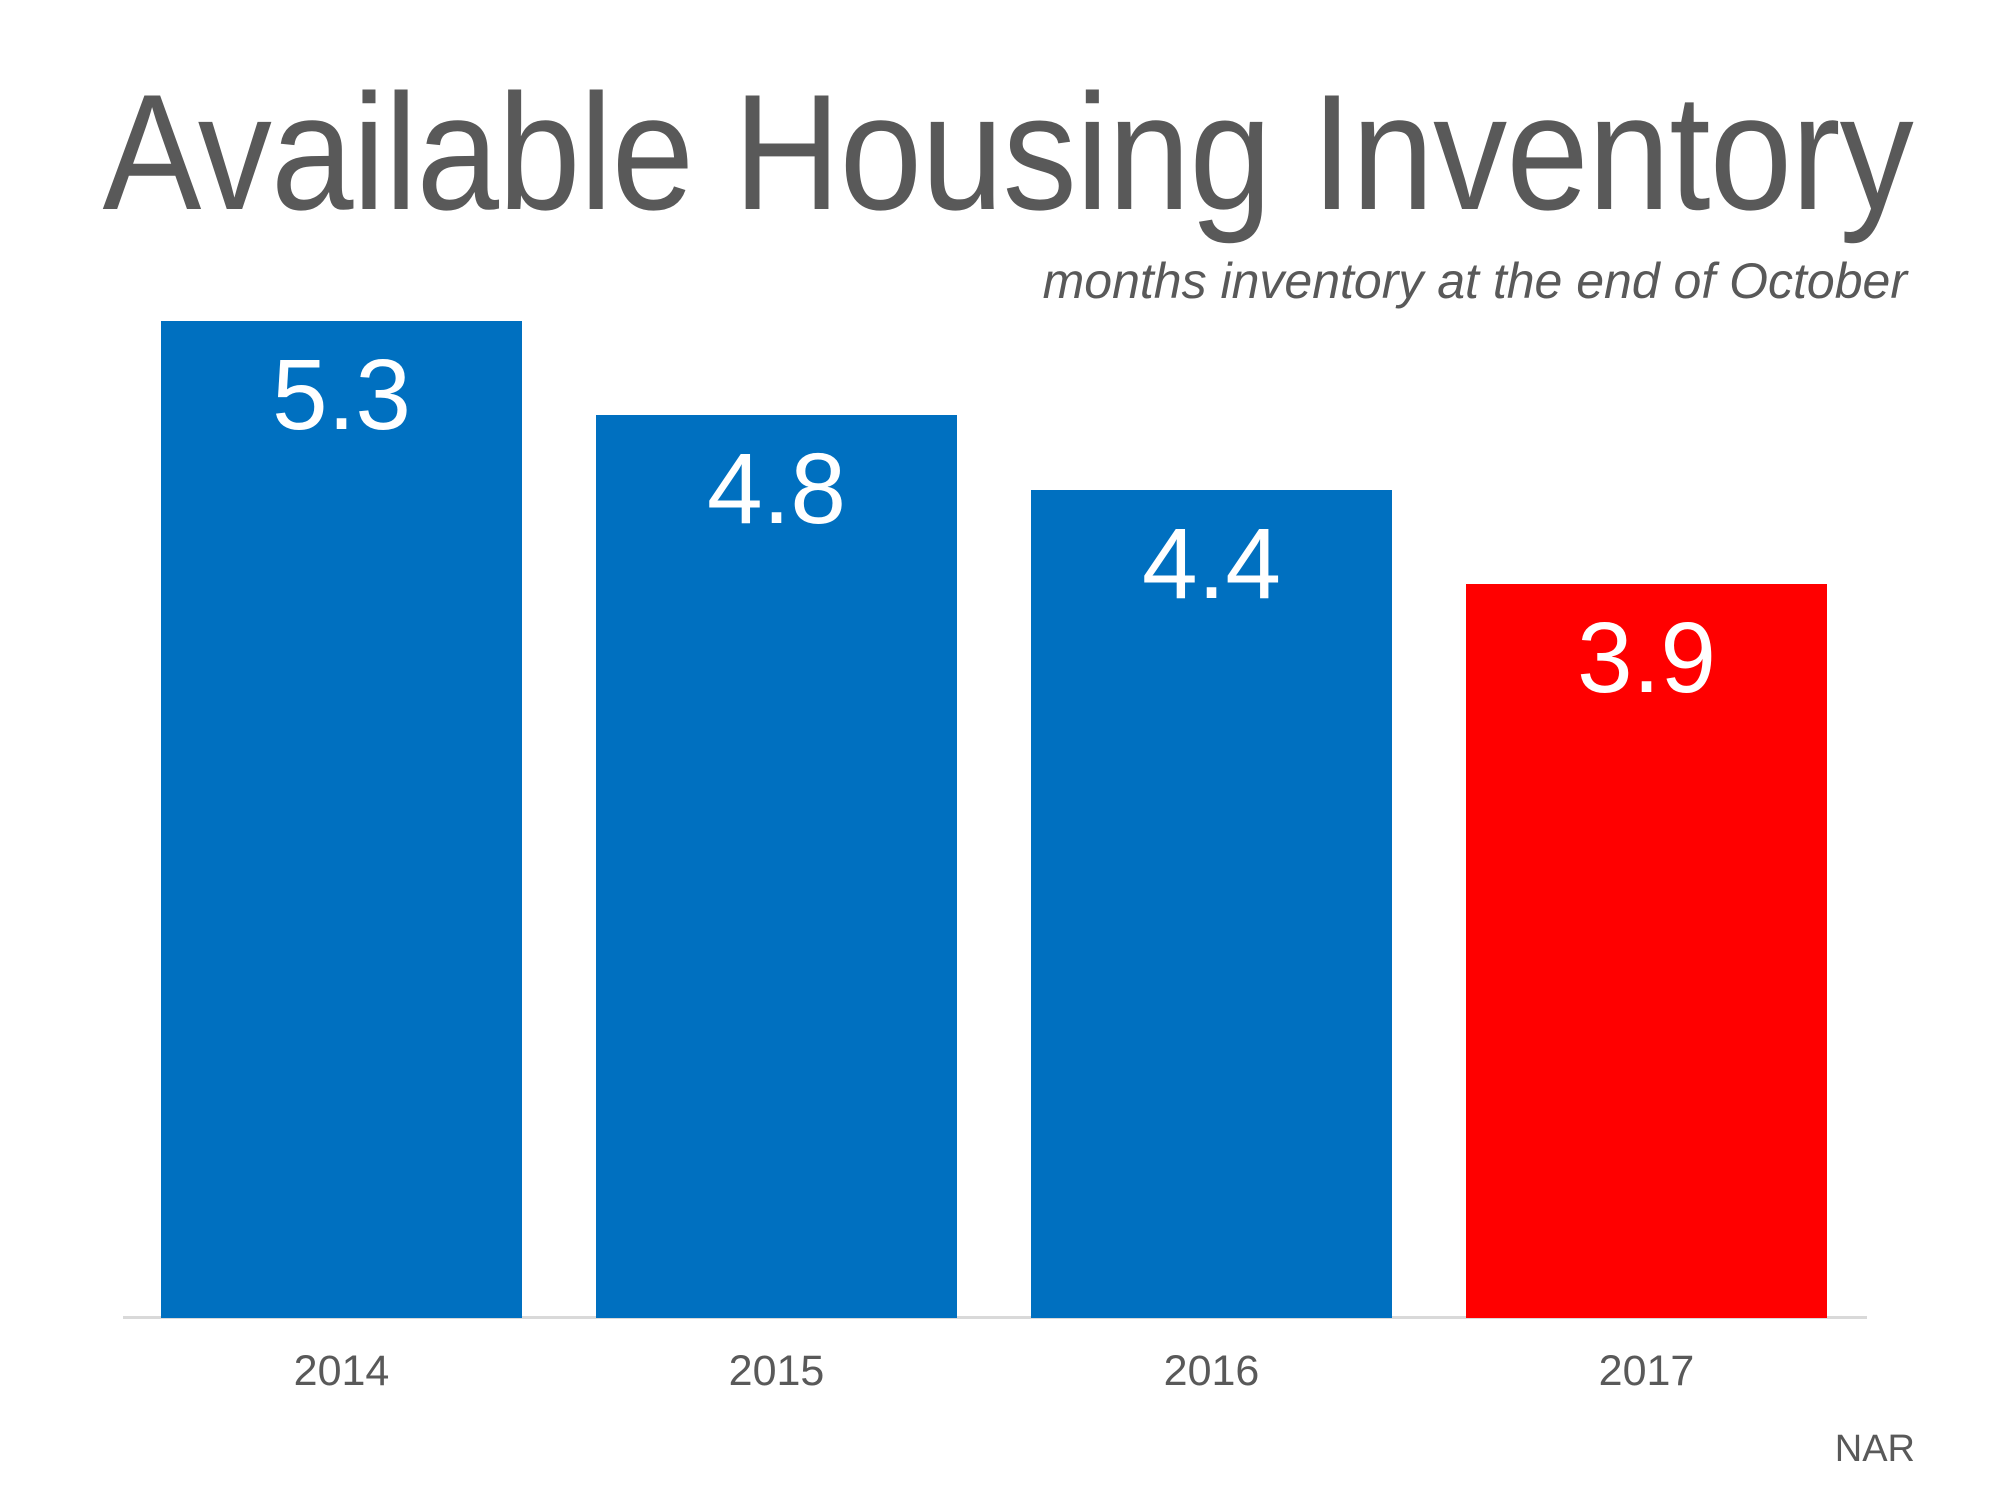 This screenshot has width=2000, height=1500. I want to click on bar-value-label: 5.3, so click(341, 395).